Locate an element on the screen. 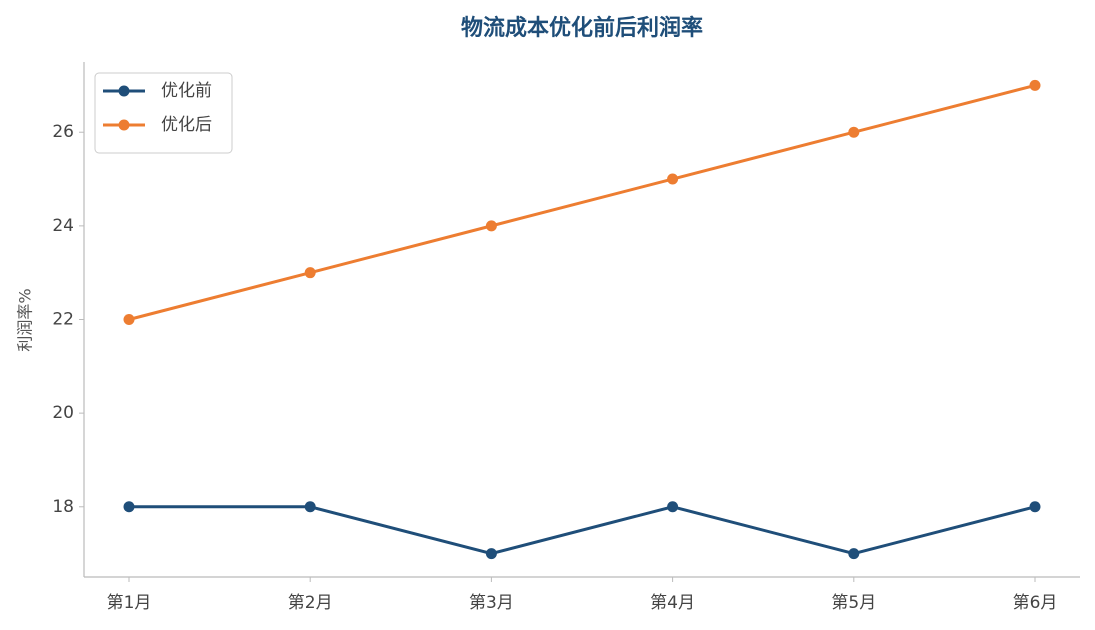 The image size is (1095, 630). x-tick-label: 第6月 is located at coordinates (1035, 603).